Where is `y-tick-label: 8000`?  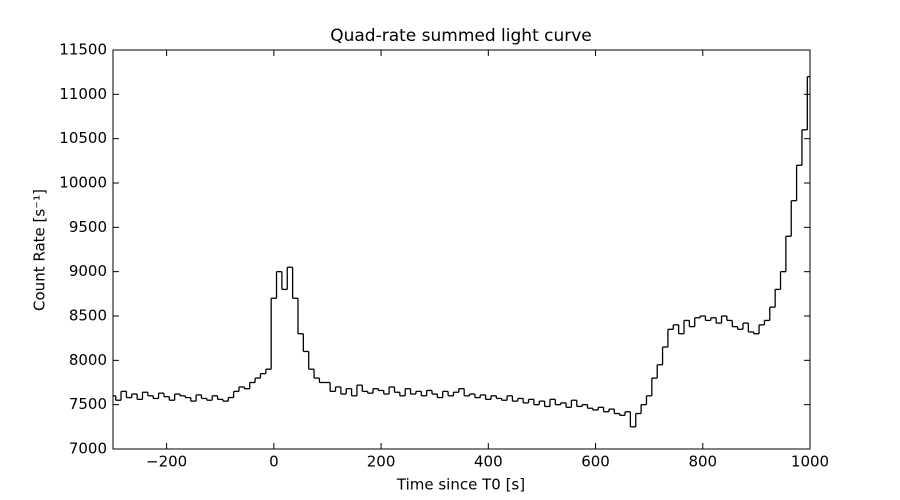
y-tick-label: 8000 is located at coordinates (88, 360).